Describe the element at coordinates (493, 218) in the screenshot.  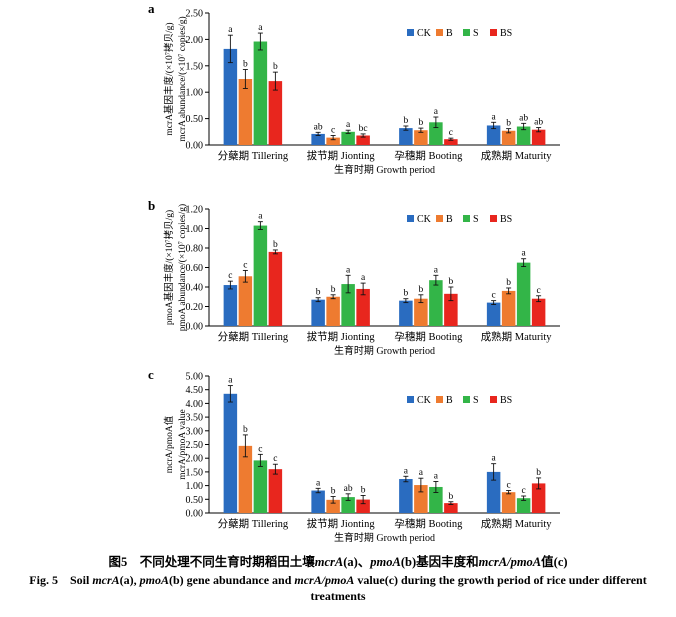
I see `legend-swatch-bs` at that location.